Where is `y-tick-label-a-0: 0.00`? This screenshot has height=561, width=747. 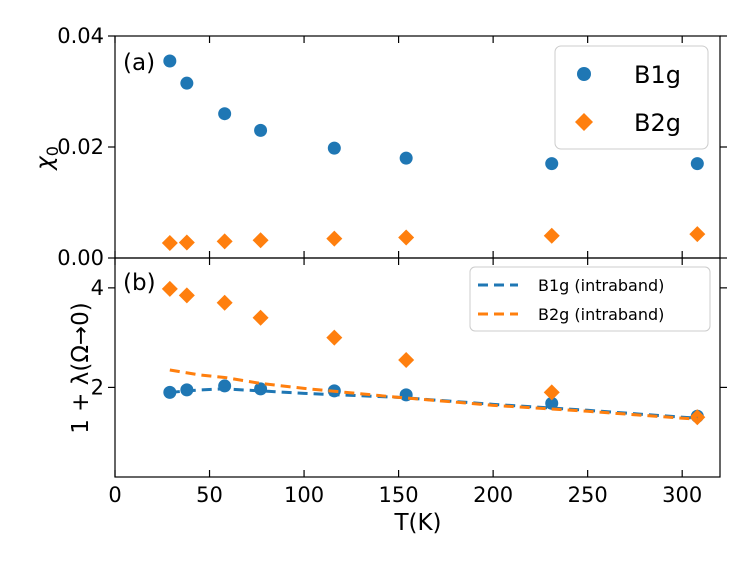
y-tick-label-a-0: 0.00 is located at coordinates (80, 258).